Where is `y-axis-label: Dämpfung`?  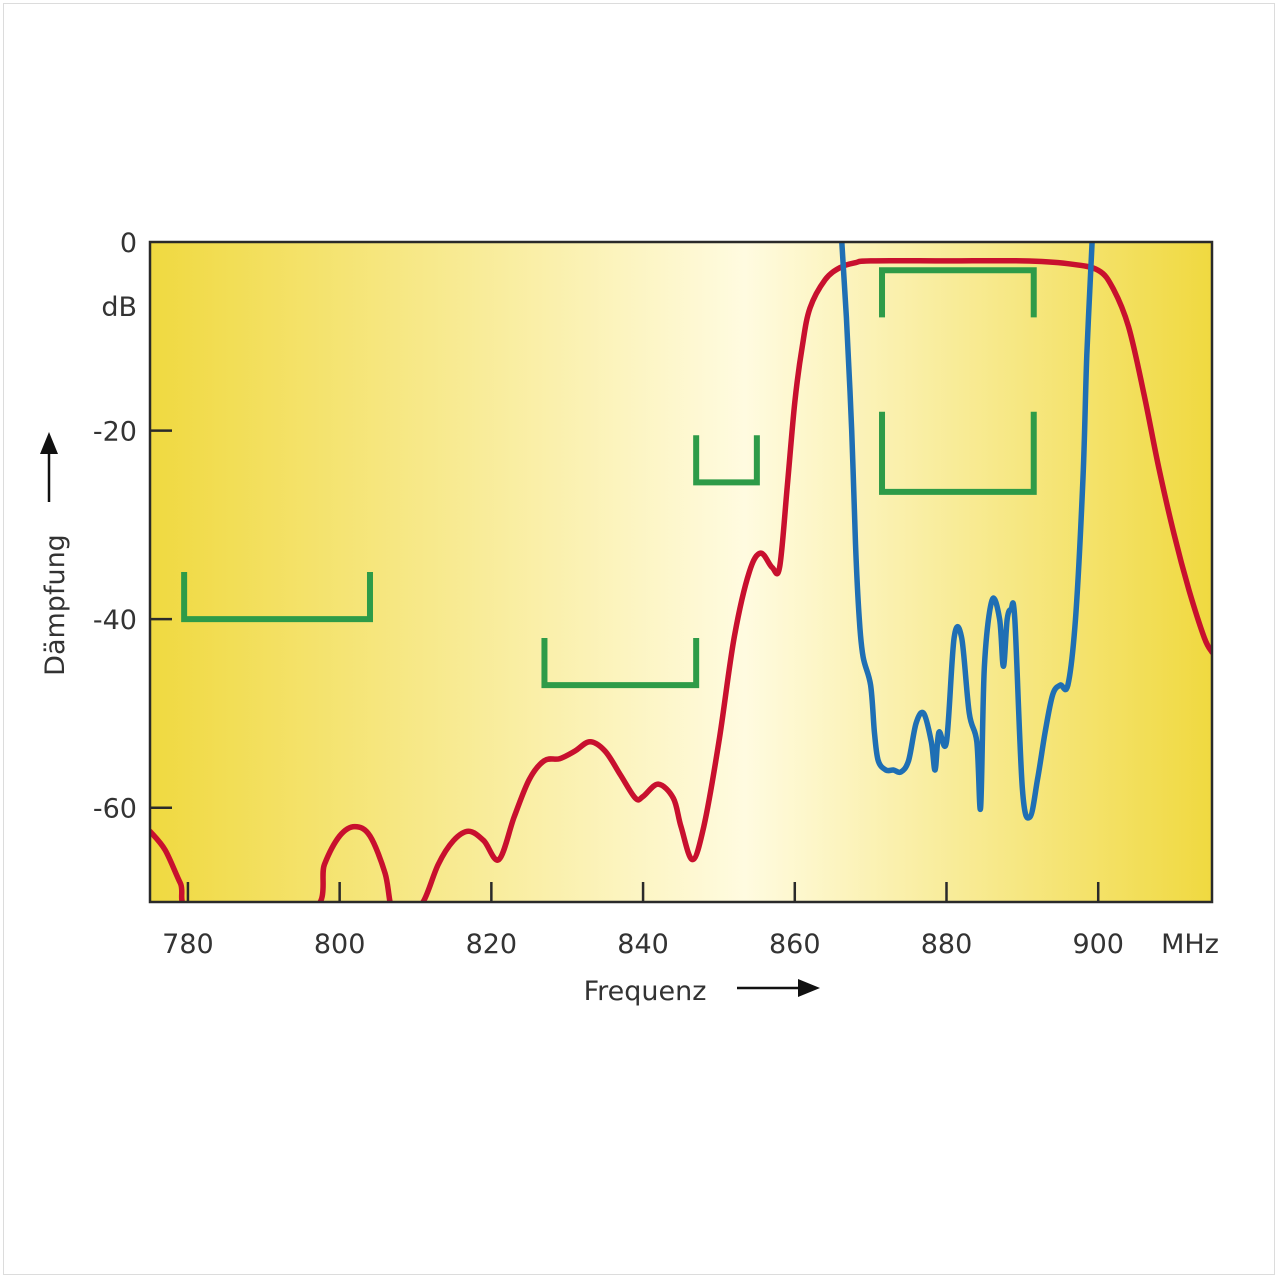 y-axis-label: Dämpfung is located at coordinates (55, 605).